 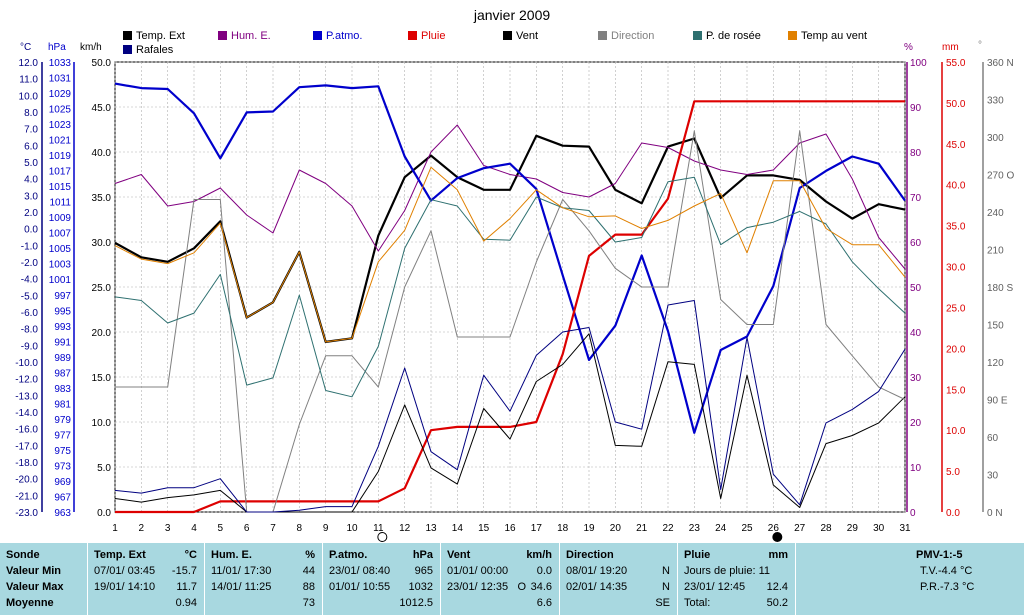 I want to click on wind-tick-label: 45.0, so click(x=102, y=108).